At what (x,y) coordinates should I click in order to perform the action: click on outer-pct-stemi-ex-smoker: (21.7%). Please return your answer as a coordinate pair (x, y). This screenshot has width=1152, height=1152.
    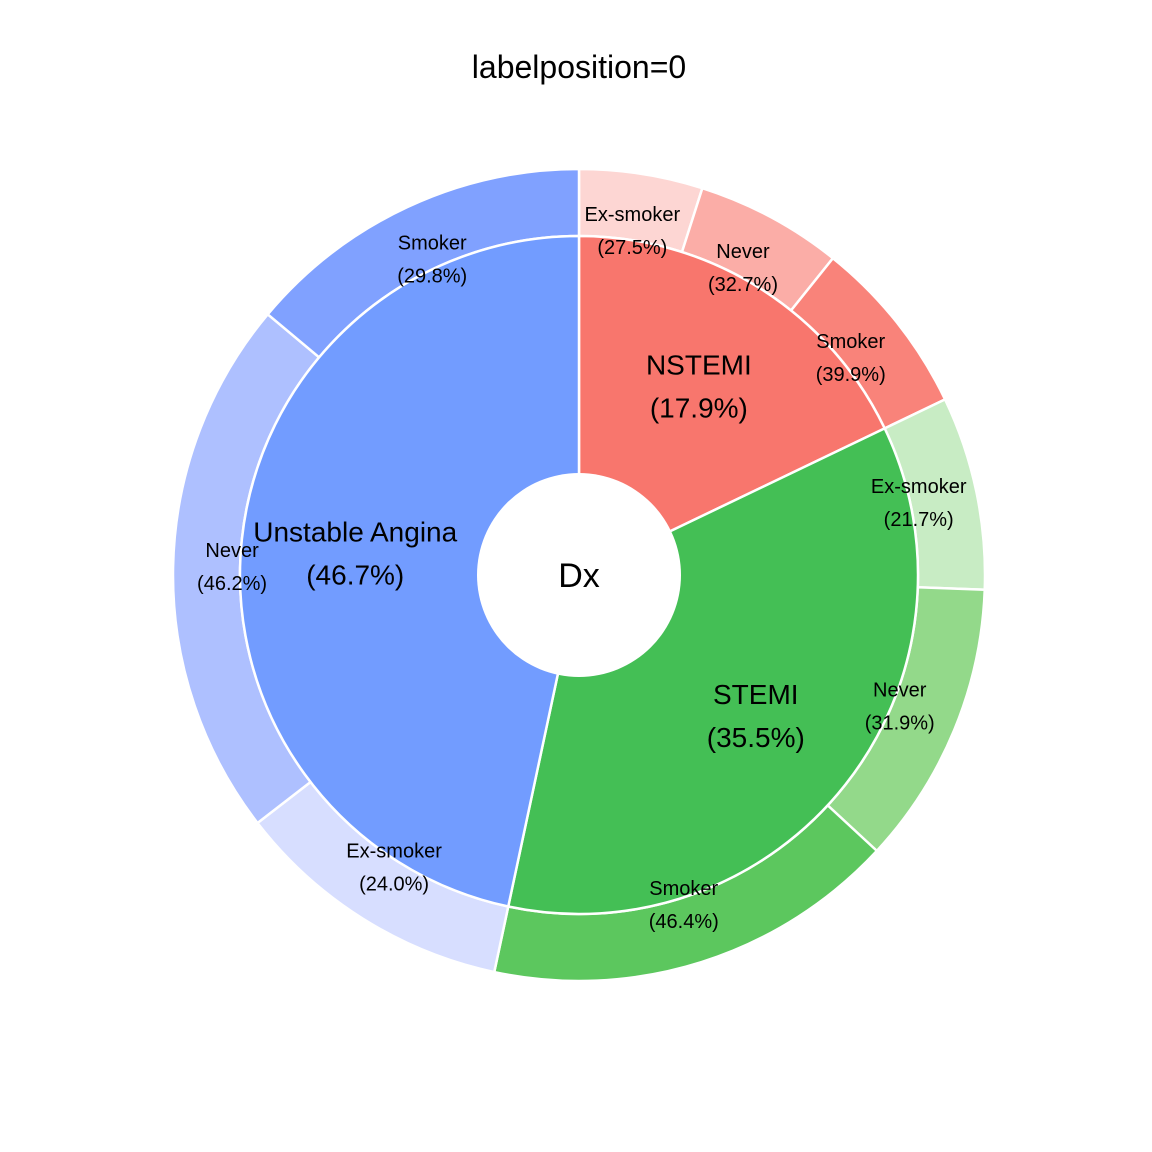
    Looking at the image, I should click on (919, 520).